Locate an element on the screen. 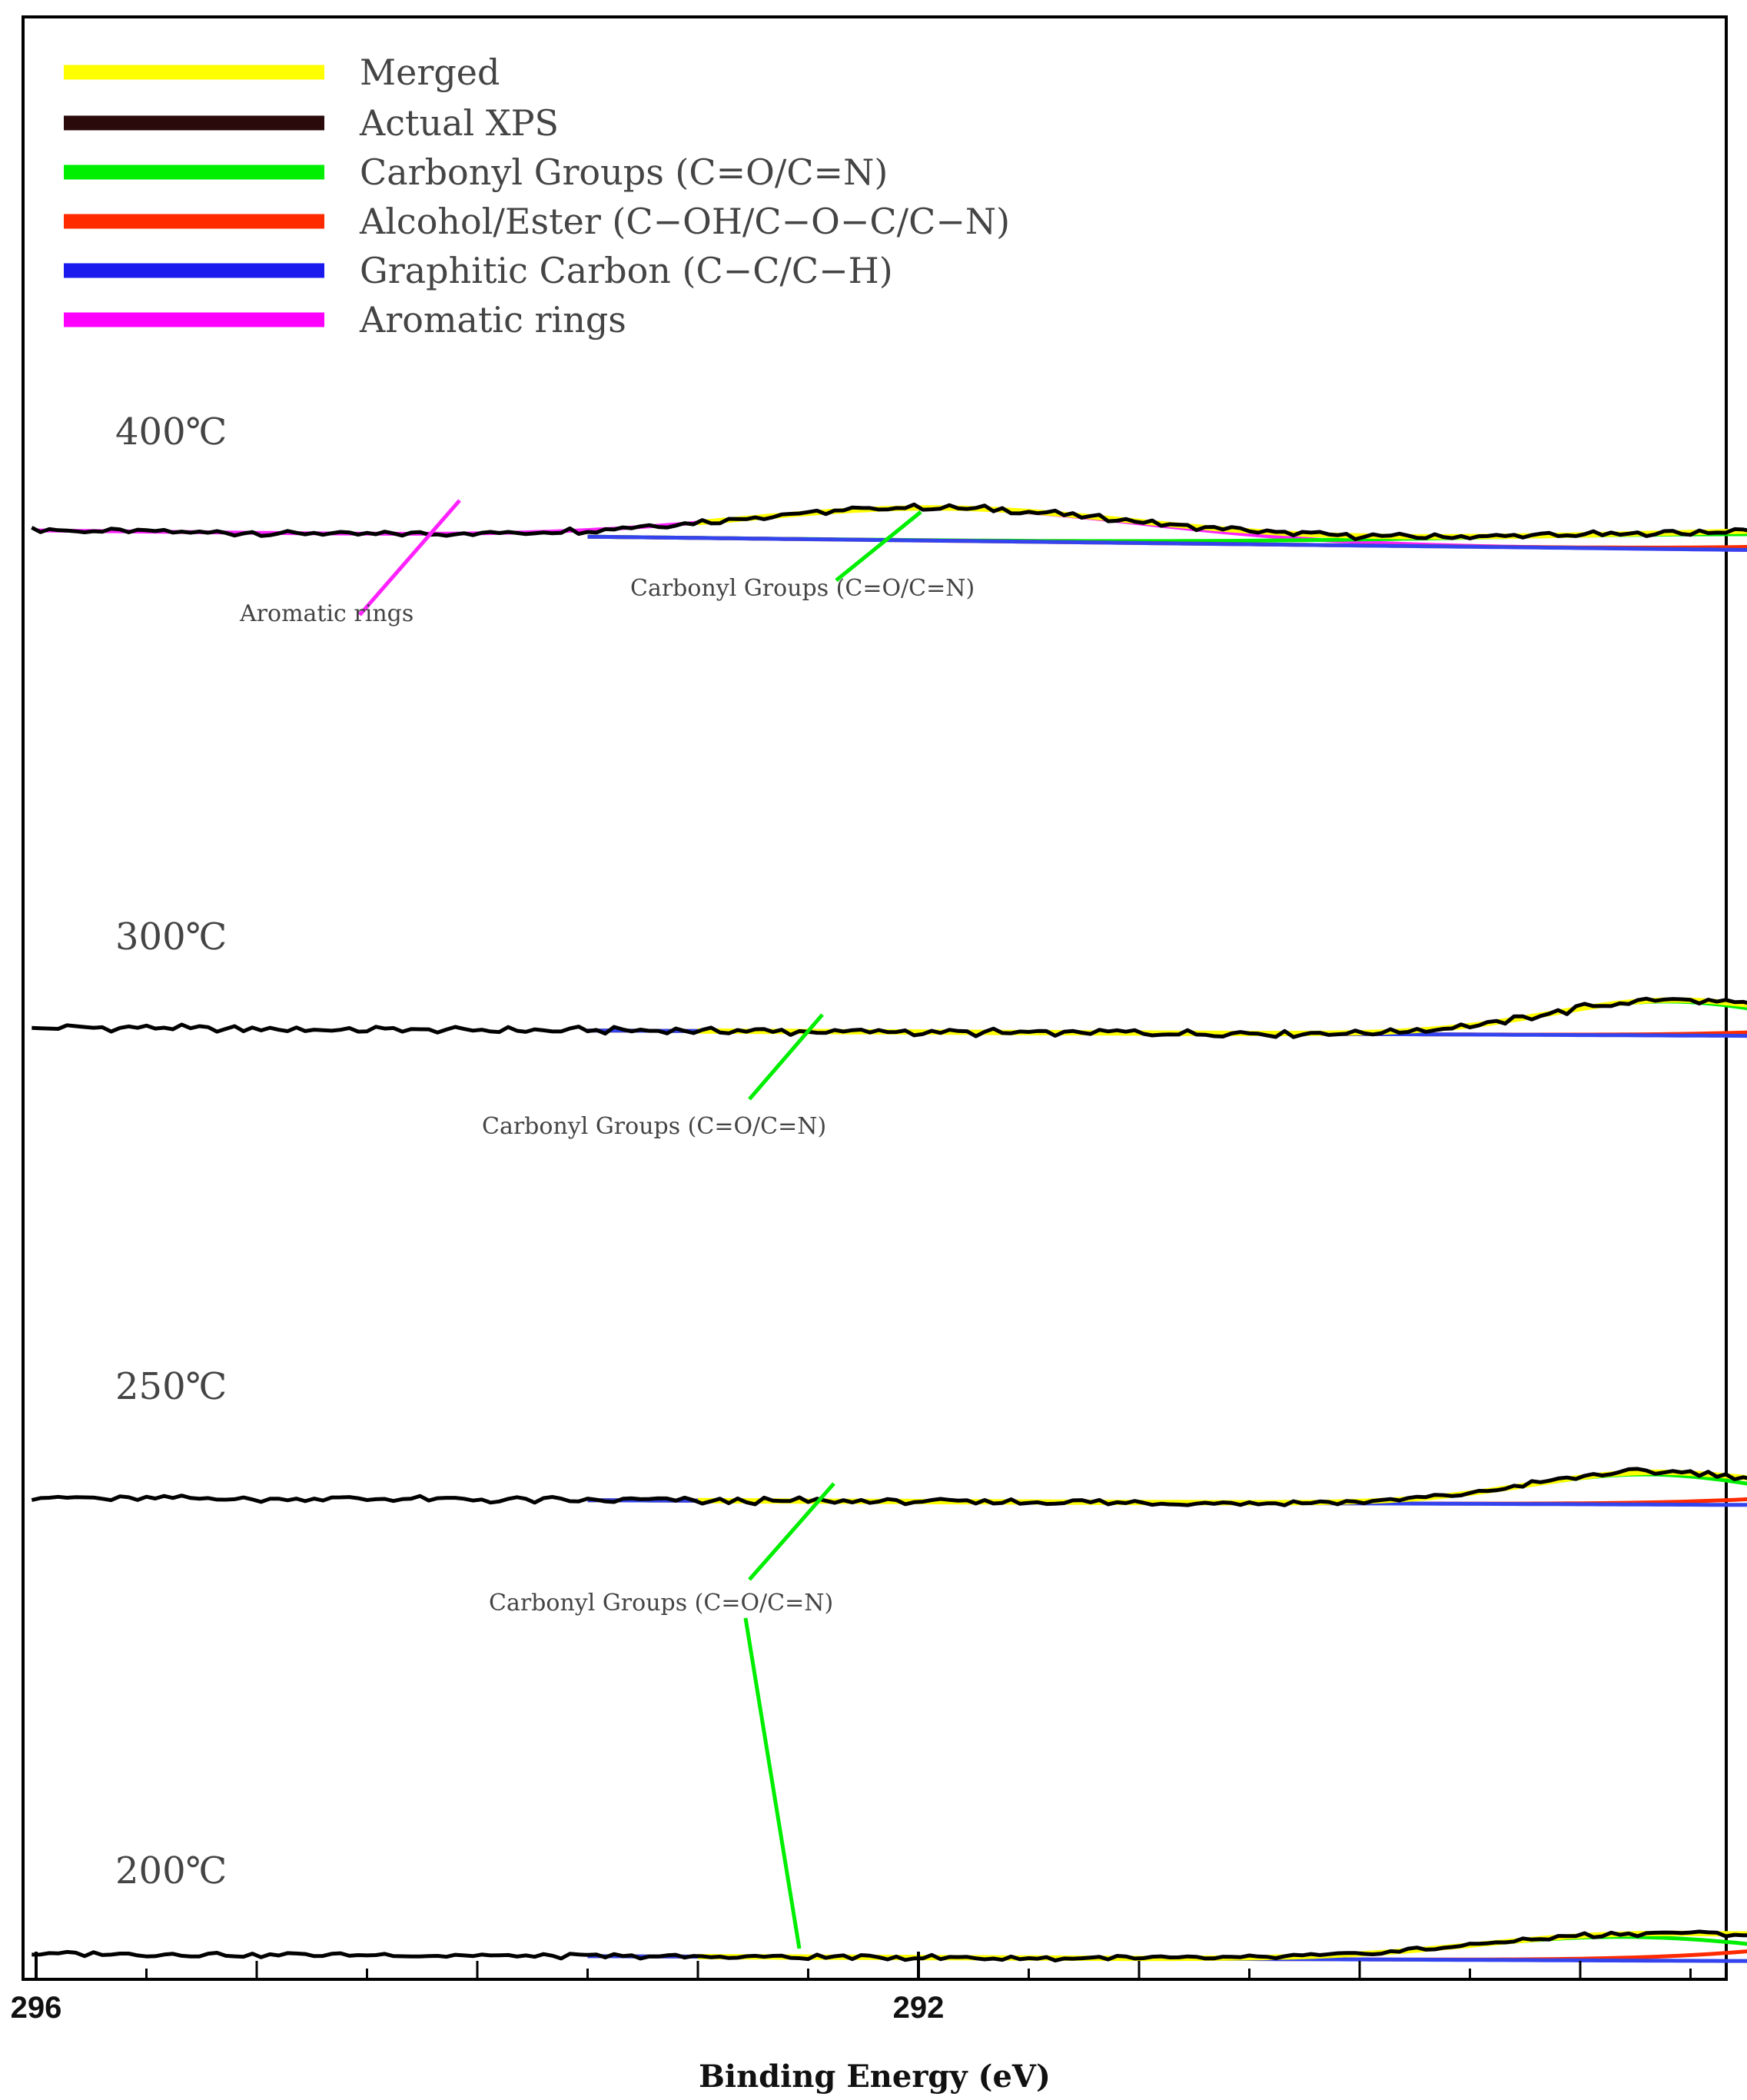 This screenshot has height=2100, width=1747. x-axis-title: Binding Energy (eV) is located at coordinates (875, 2076).